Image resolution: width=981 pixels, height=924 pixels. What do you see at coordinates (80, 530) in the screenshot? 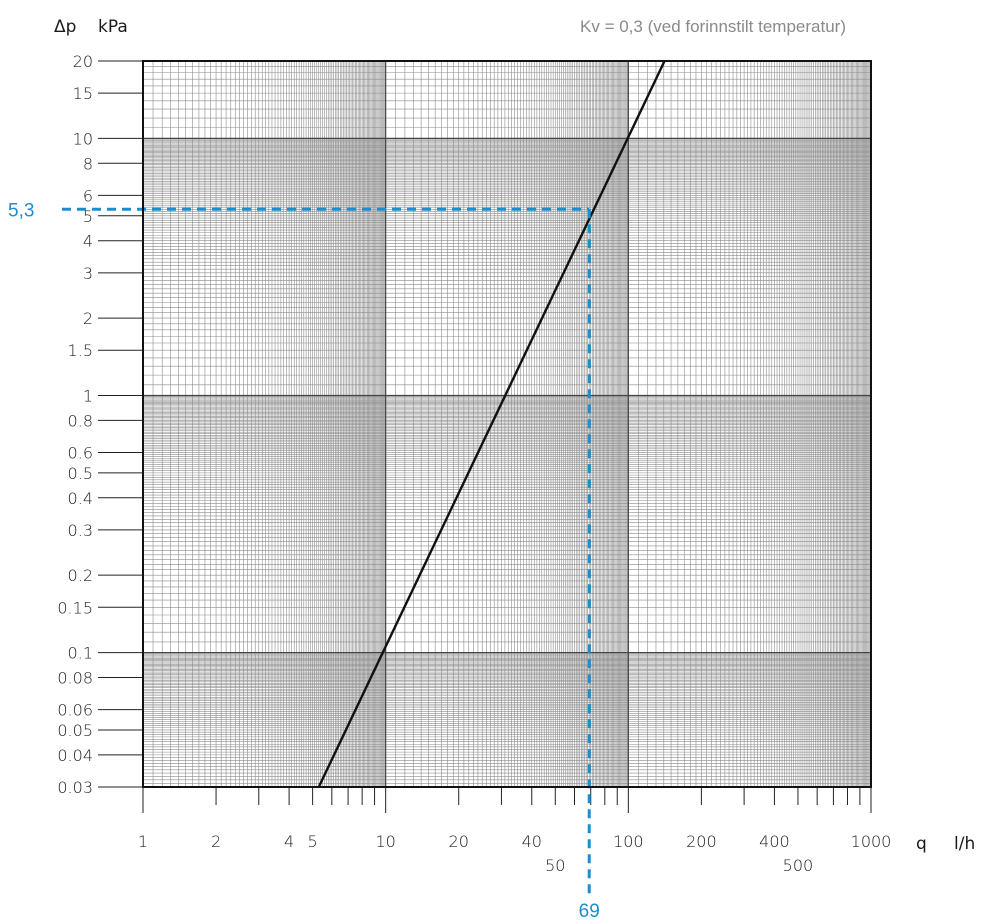
I see `y-tick-label: 0.3` at bounding box center [80, 530].